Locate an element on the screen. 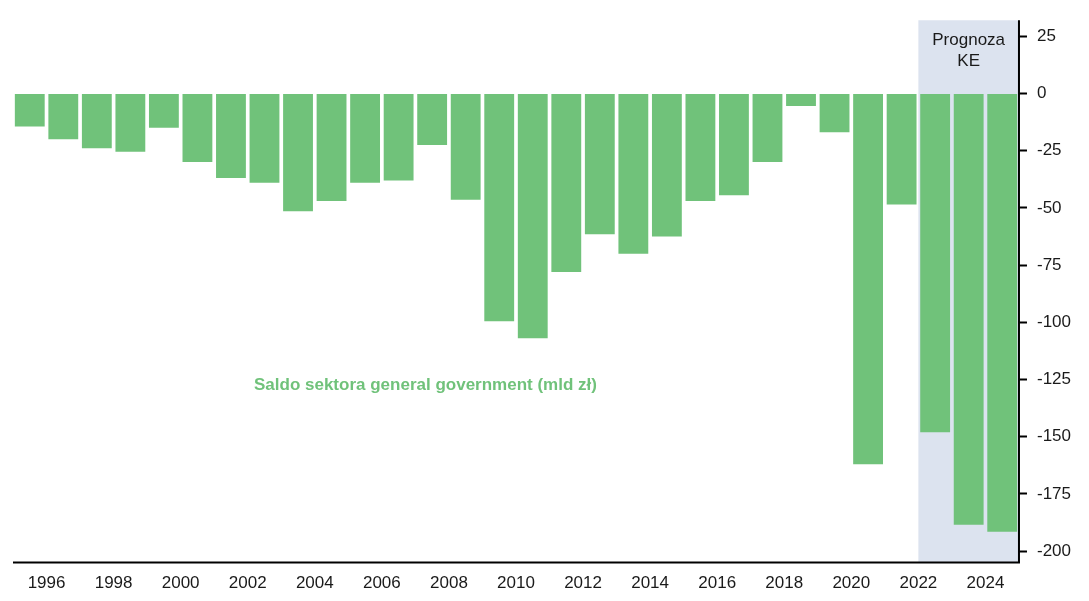 This screenshot has width=1089, height=601. x-tick-label: 2004 is located at coordinates (314, 583).